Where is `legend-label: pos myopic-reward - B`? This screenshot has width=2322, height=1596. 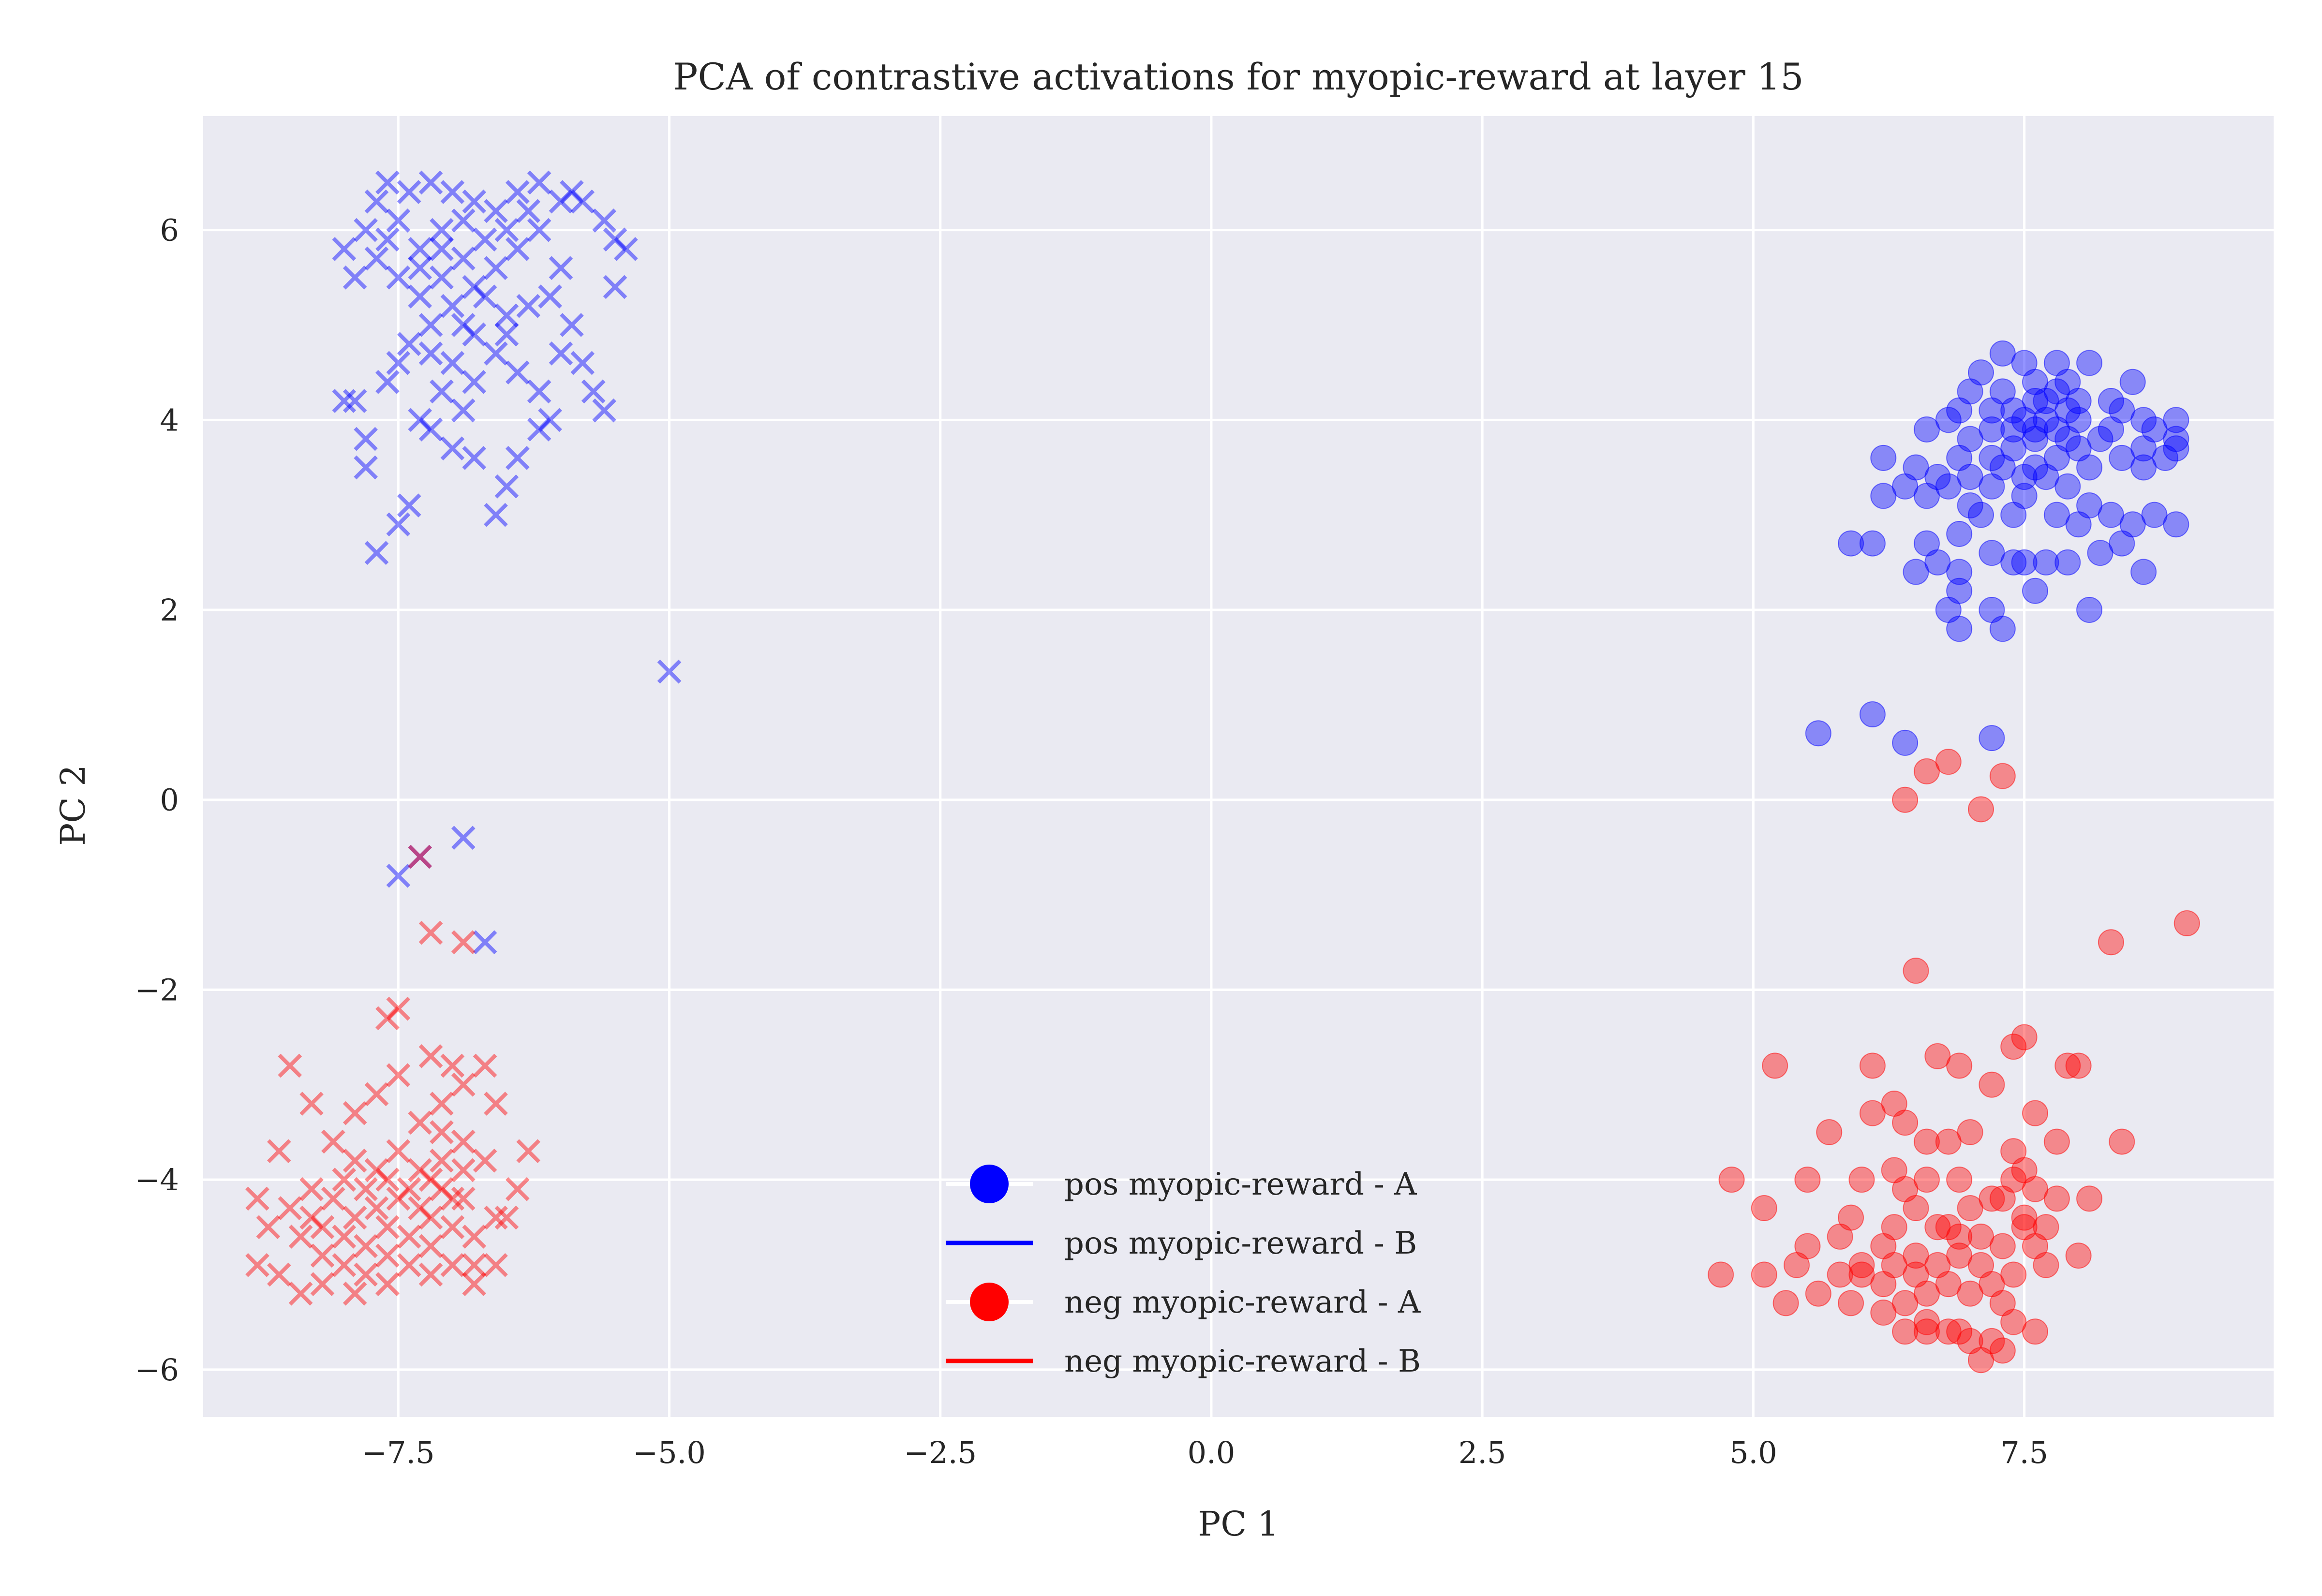 legend-label: pos myopic-reward - B is located at coordinates (1240, 1243).